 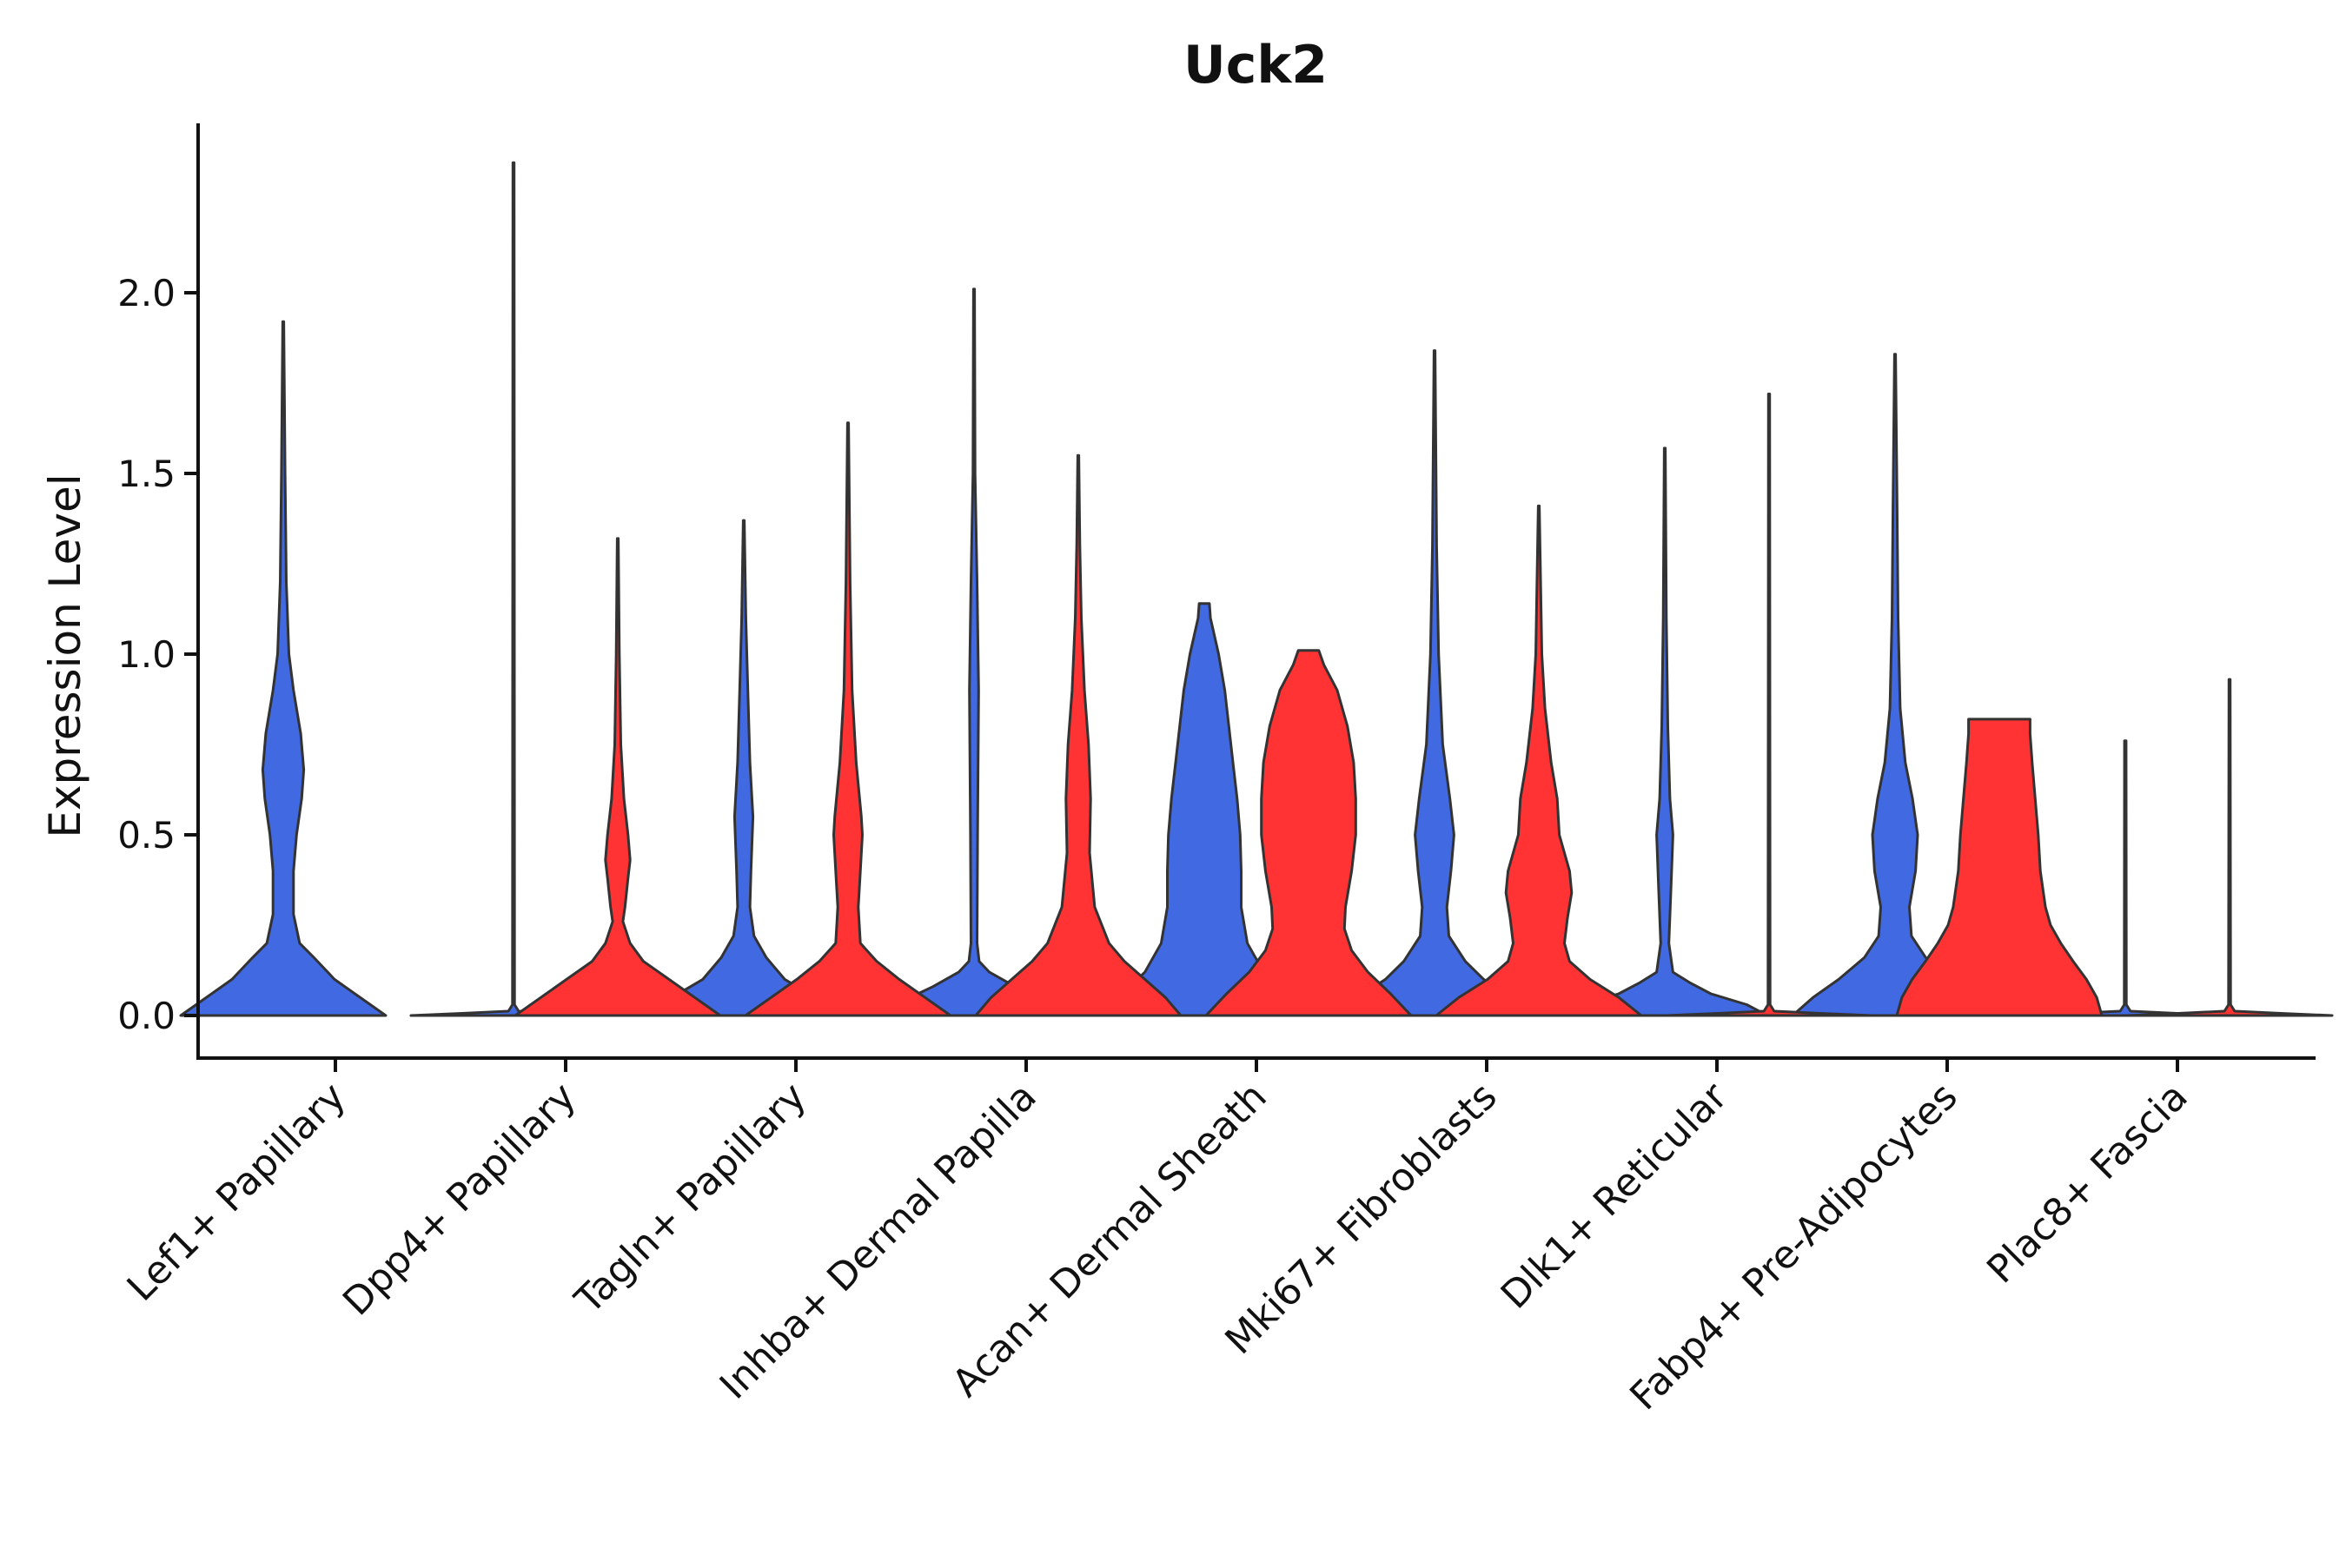 What do you see at coordinates (146, 835) in the screenshot?
I see `y-tick-label: 0.5` at bounding box center [146, 835].